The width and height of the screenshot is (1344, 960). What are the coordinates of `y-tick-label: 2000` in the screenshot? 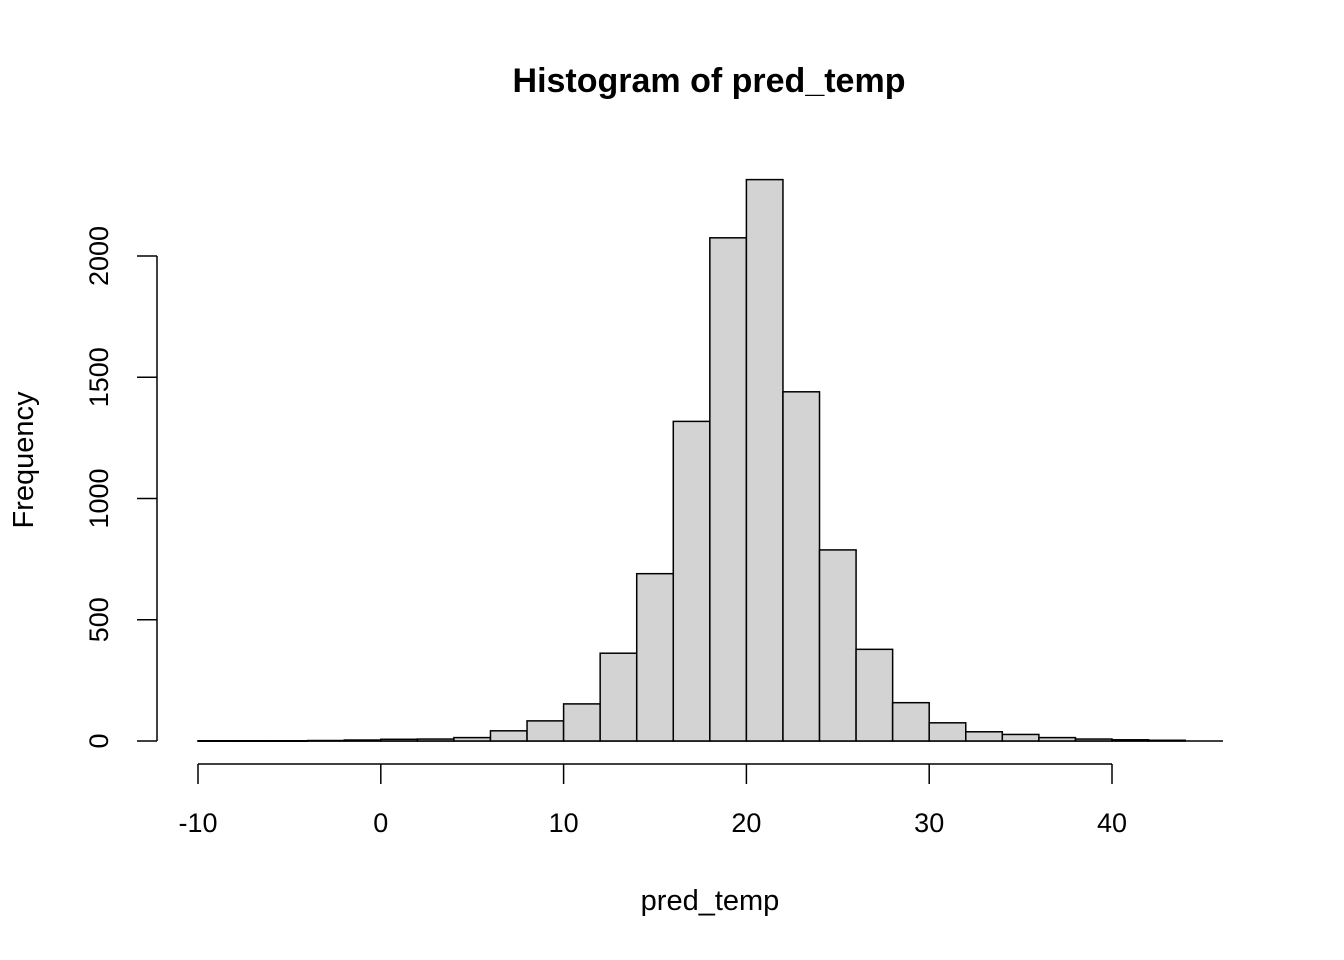 It's located at (99, 256).